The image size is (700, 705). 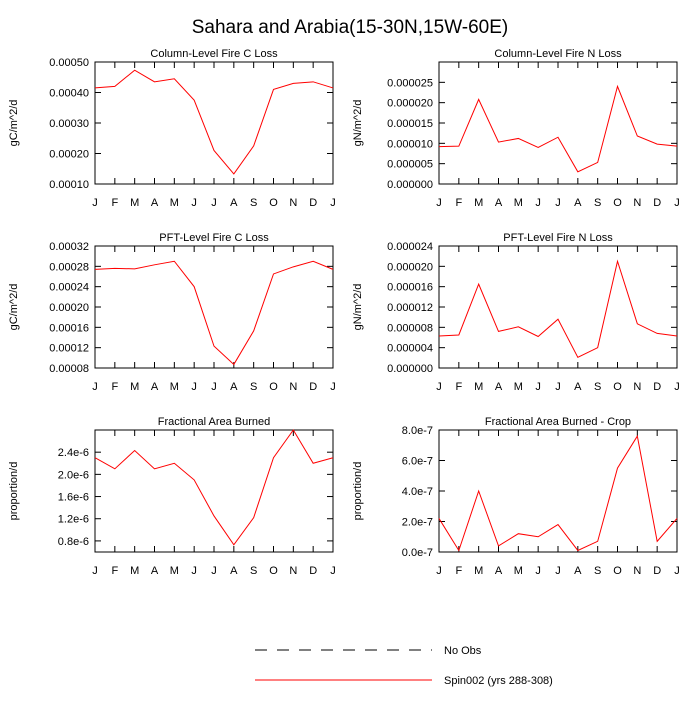 What do you see at coordinates (214, 238) in the screenshot?
I see `panel-title: PFT-Level Fire C Loss` at bounding box center [214, 238].